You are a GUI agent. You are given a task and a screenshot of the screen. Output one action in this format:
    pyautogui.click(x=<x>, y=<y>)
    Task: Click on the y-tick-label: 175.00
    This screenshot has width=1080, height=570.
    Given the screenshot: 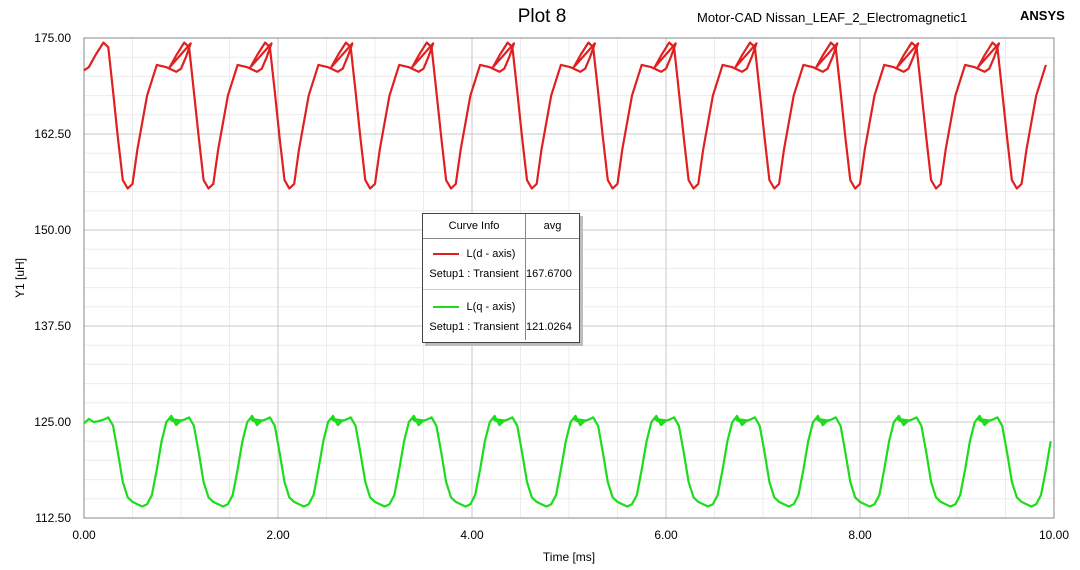 What is the action you would take?
    pyautogui.click(x=52, y=38)
    